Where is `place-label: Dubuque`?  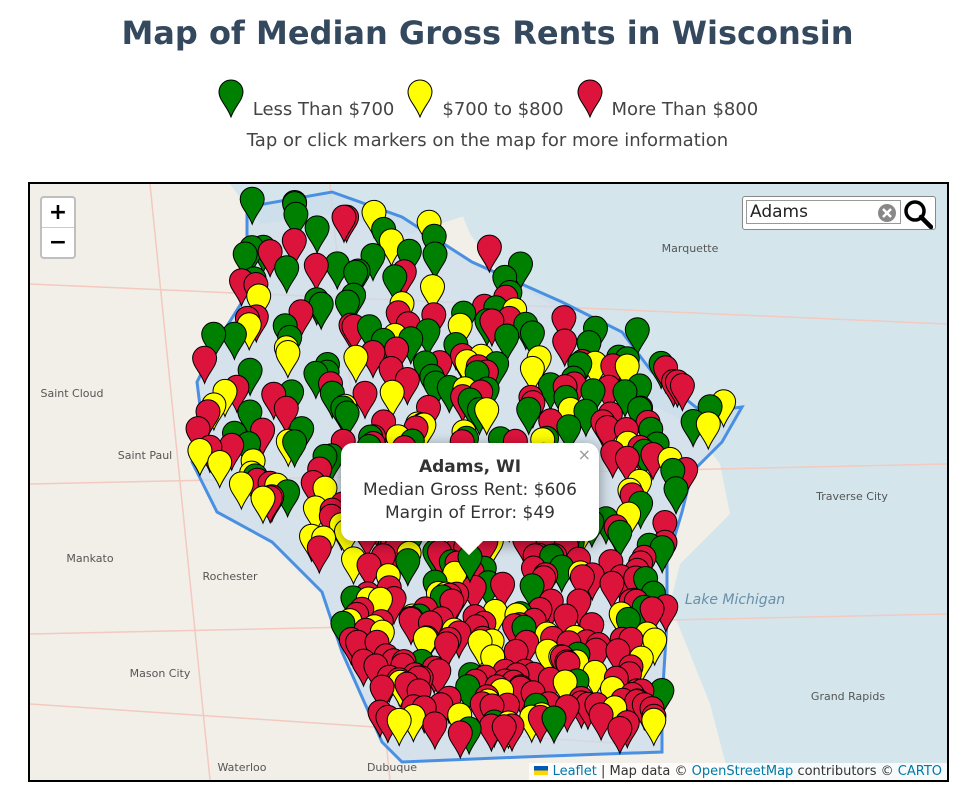
place-label: Dubuque is located at coordinates (392, 767).